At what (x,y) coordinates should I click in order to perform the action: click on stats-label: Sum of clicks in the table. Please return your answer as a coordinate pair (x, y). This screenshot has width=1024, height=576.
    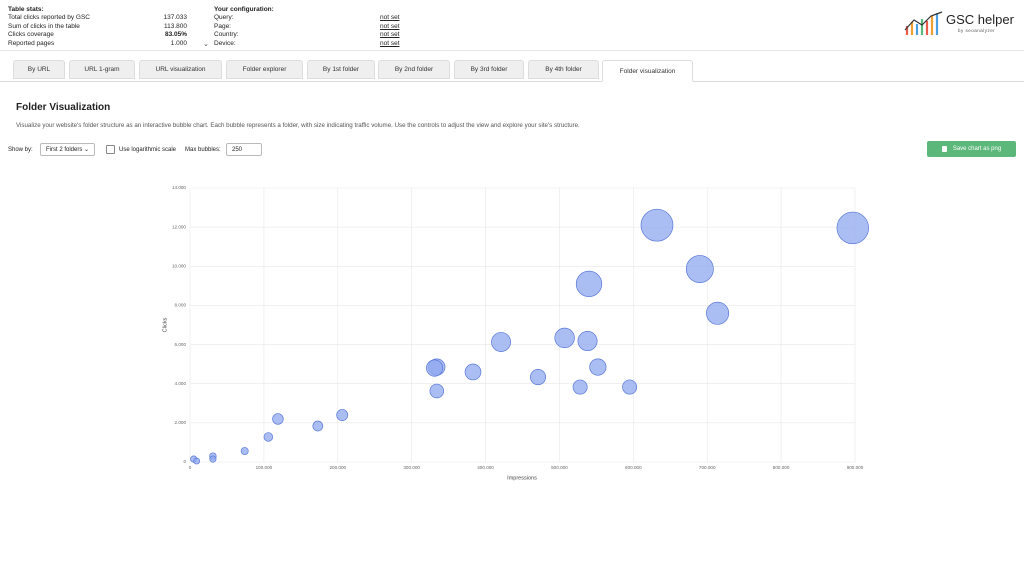
    Looking at the image, I should click on (44, 26).